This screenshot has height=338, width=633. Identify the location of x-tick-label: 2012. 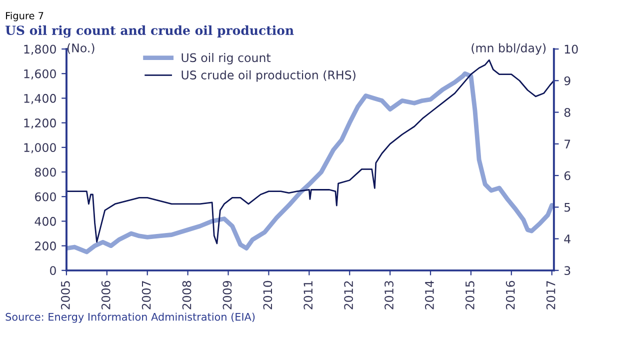
(349, 295).